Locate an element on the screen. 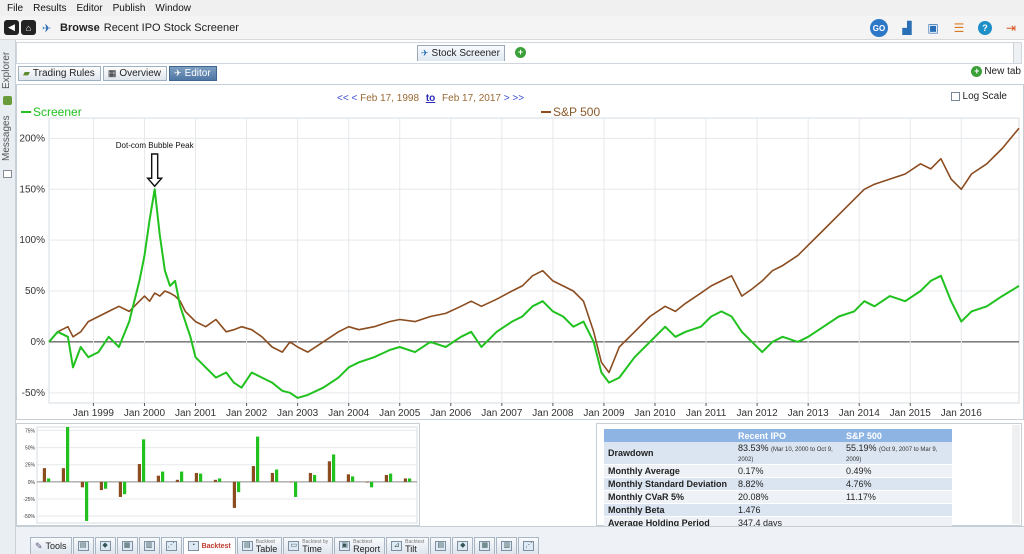 The height and width of the screenshot is (554, 1024). stat-value-ipo: 0.17% is located at coordinates (788, 471).